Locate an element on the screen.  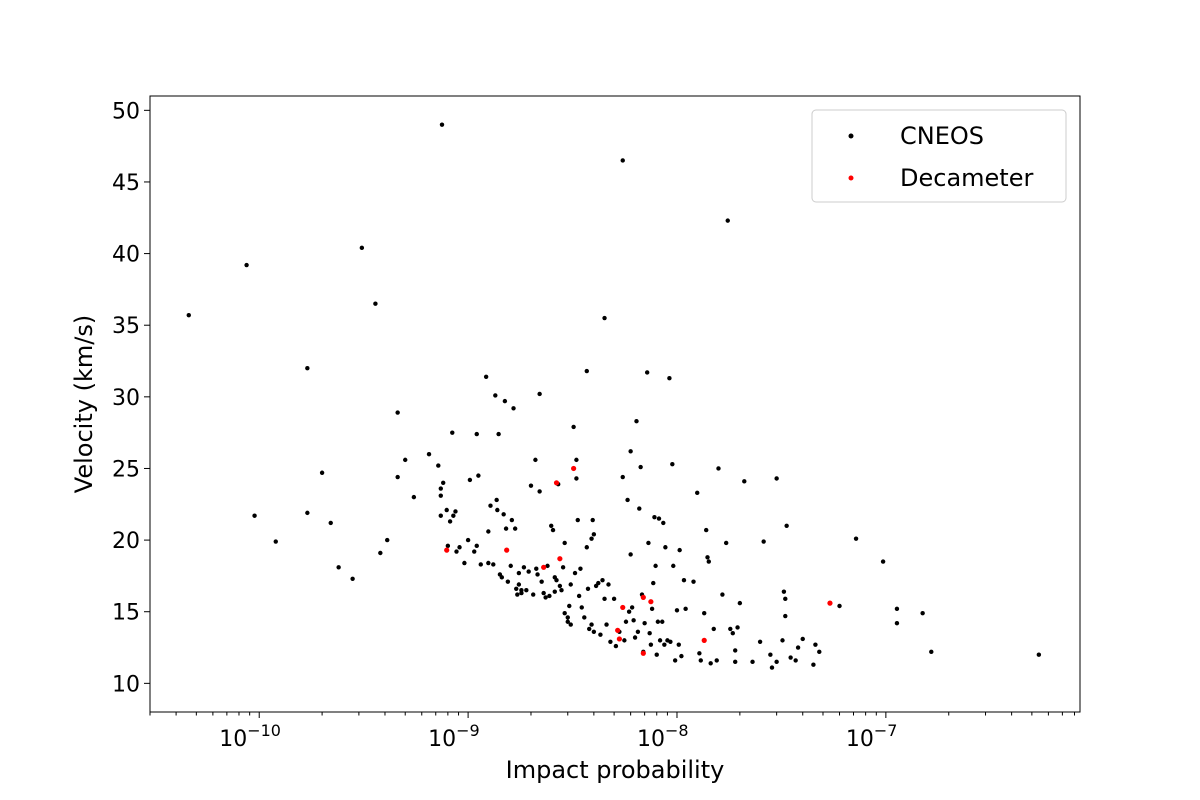
x-tick-label: 10⁻⁸ is located at coordinates (663, 736).